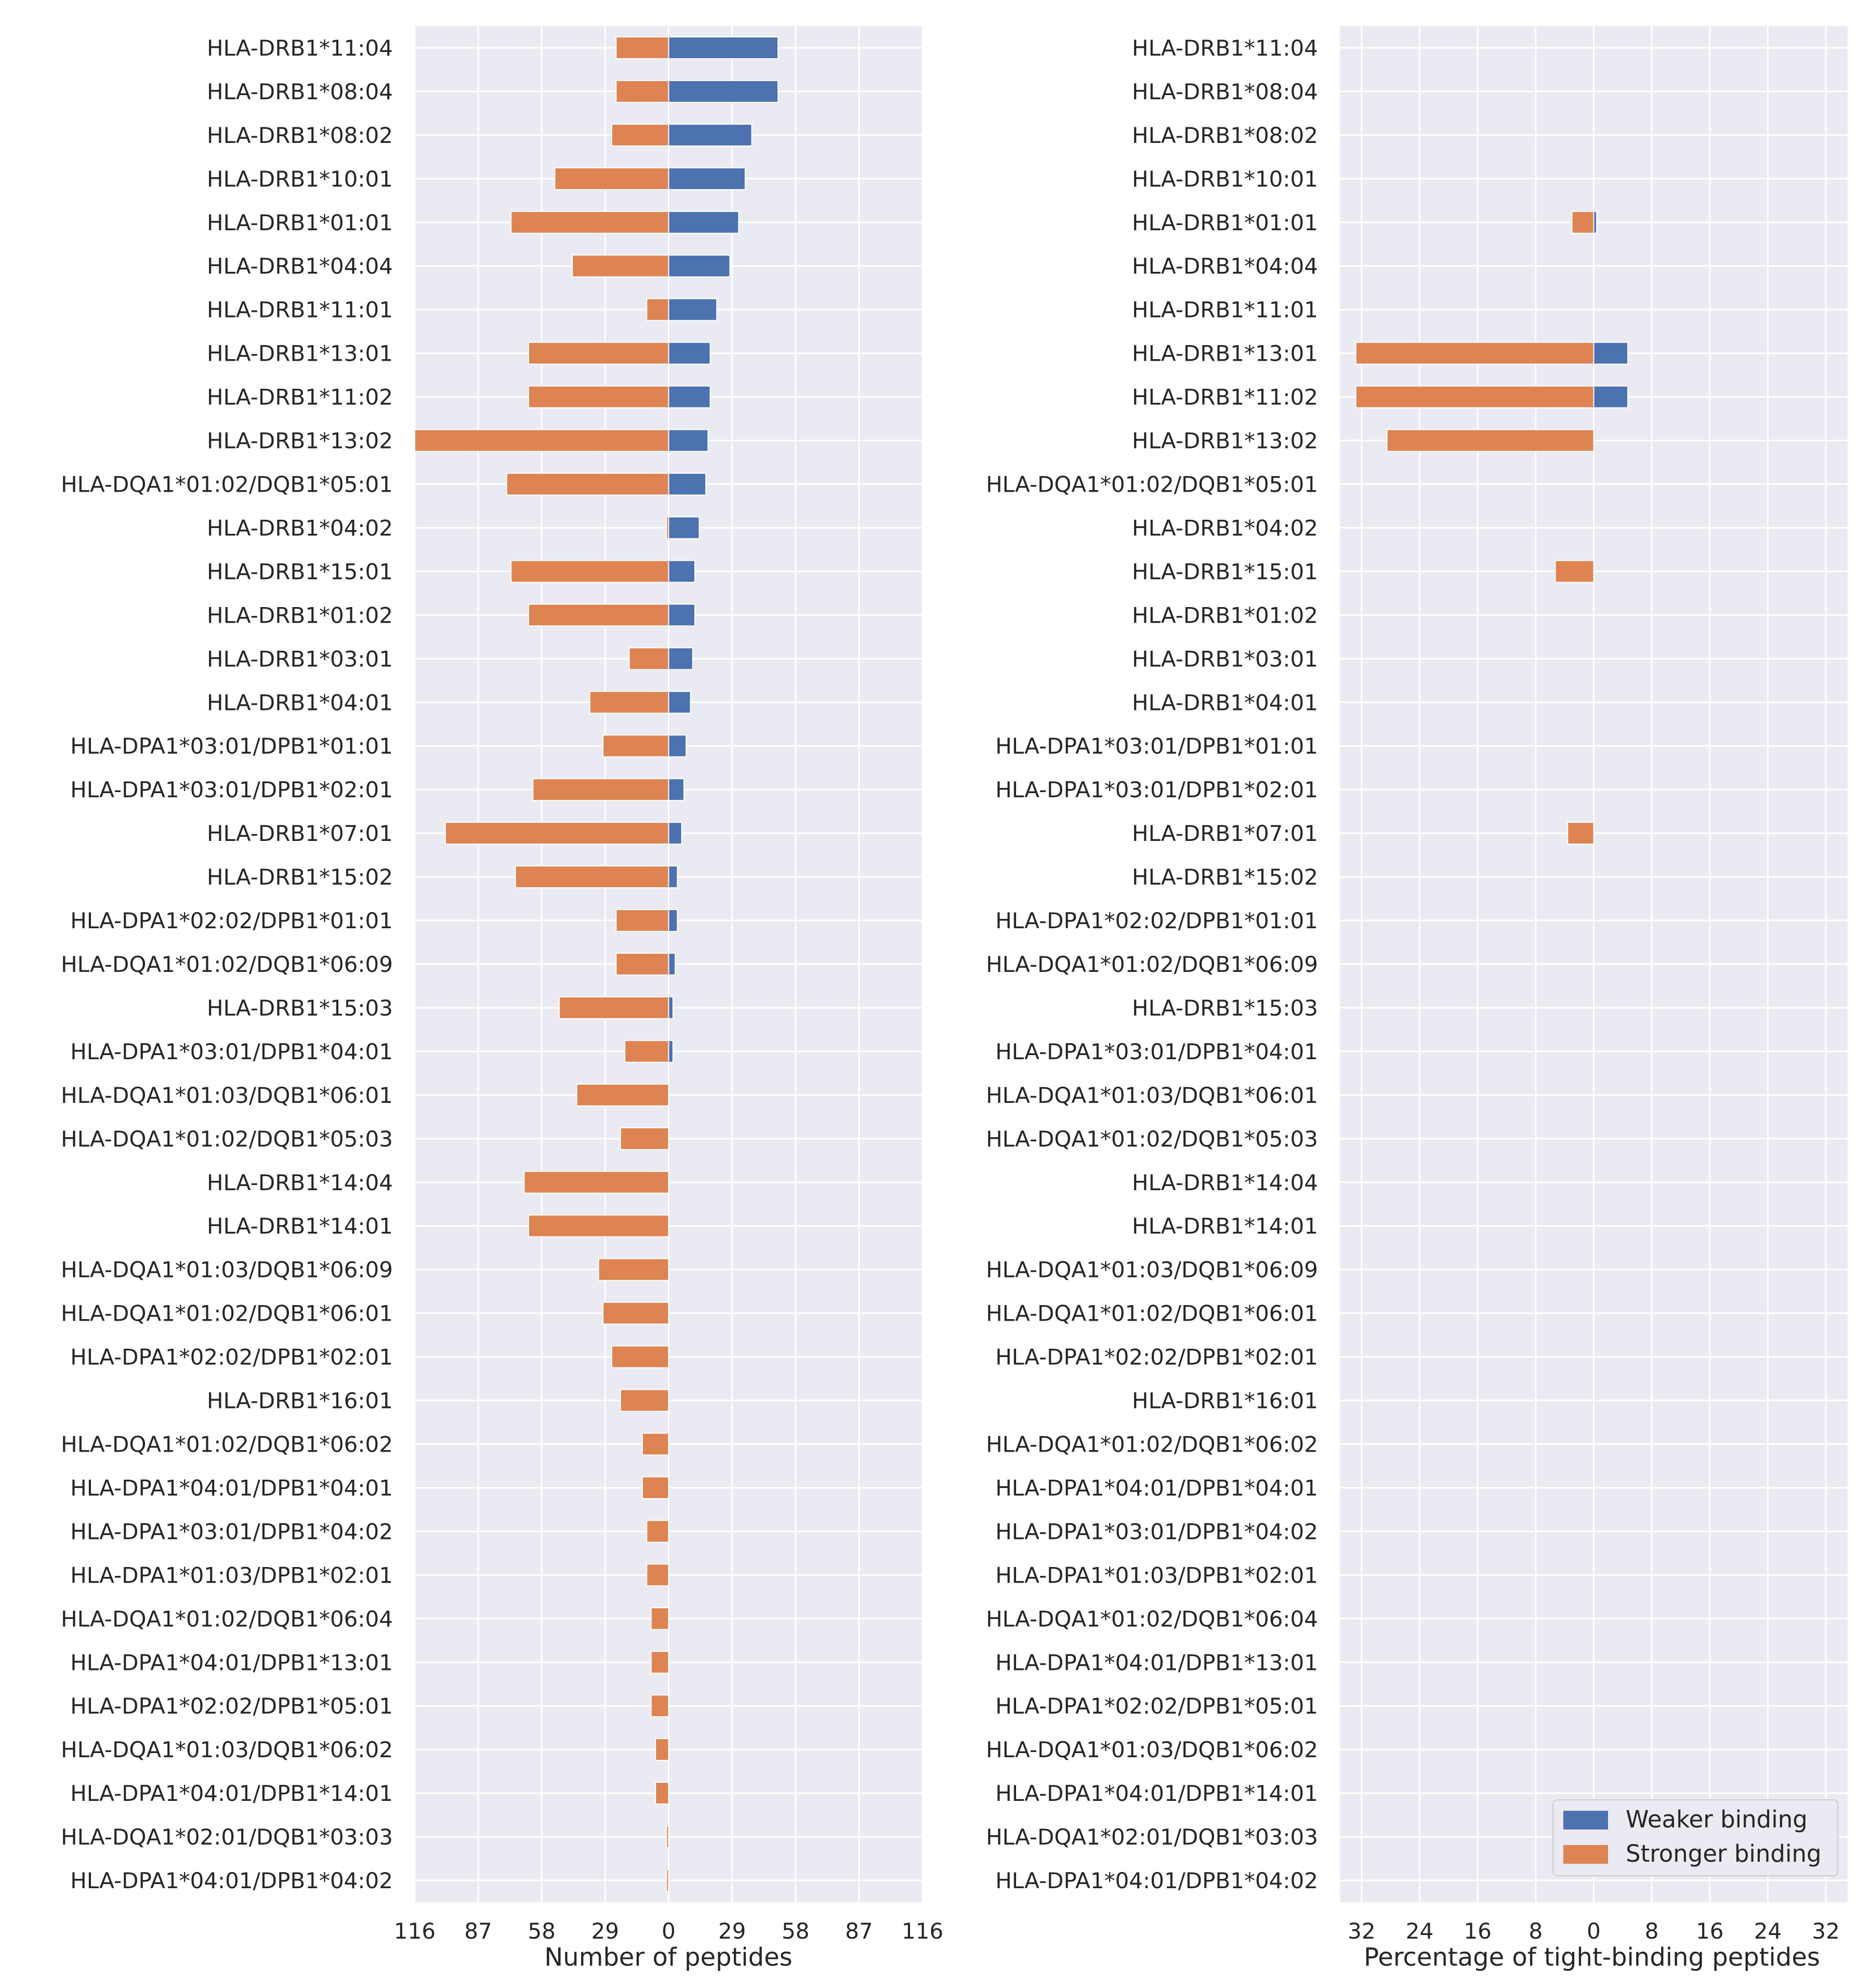  Describe the element at coordinates (231, 1357) in the screenshot. I see `left-category-label: HLA-DPA1*02:02/DPB1*02:01` at that location.